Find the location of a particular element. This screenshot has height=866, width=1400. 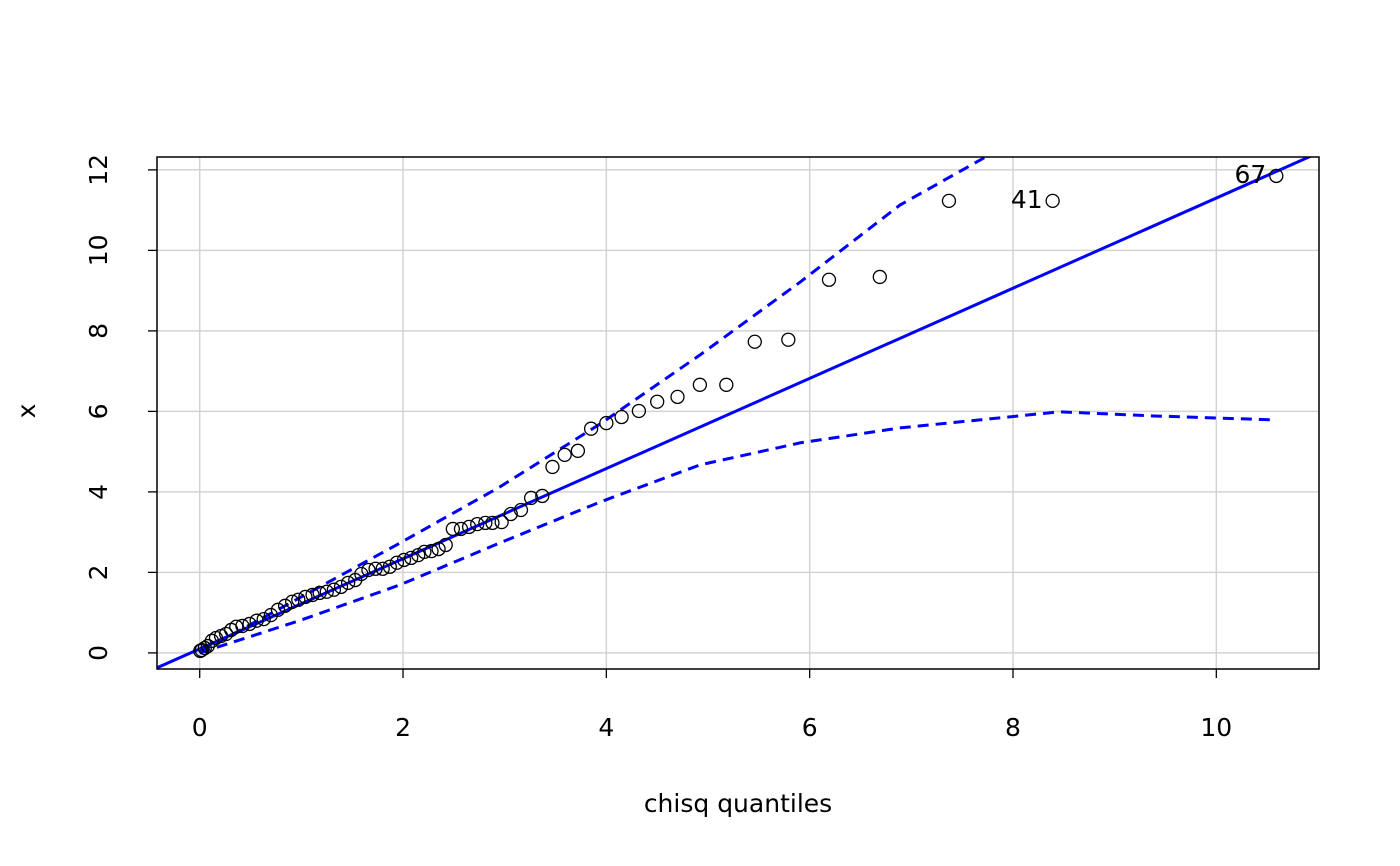

x-tick-label: 10 is located at coordinates (1216, 727).